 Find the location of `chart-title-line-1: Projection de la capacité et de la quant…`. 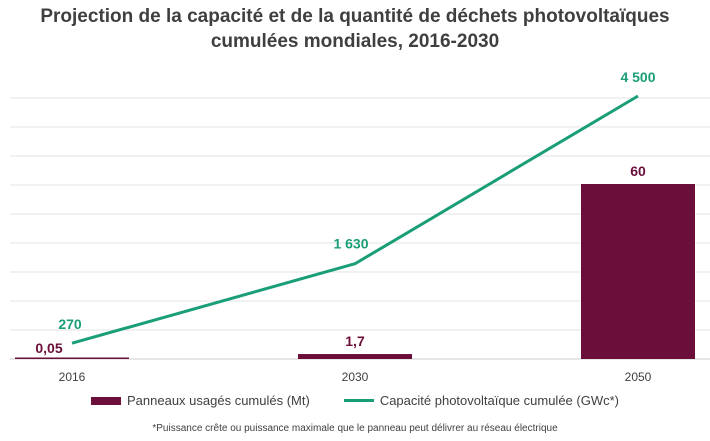

chart-title-line-1: Projection de la capacité et de la quant… is located at coordinates (355, 16).